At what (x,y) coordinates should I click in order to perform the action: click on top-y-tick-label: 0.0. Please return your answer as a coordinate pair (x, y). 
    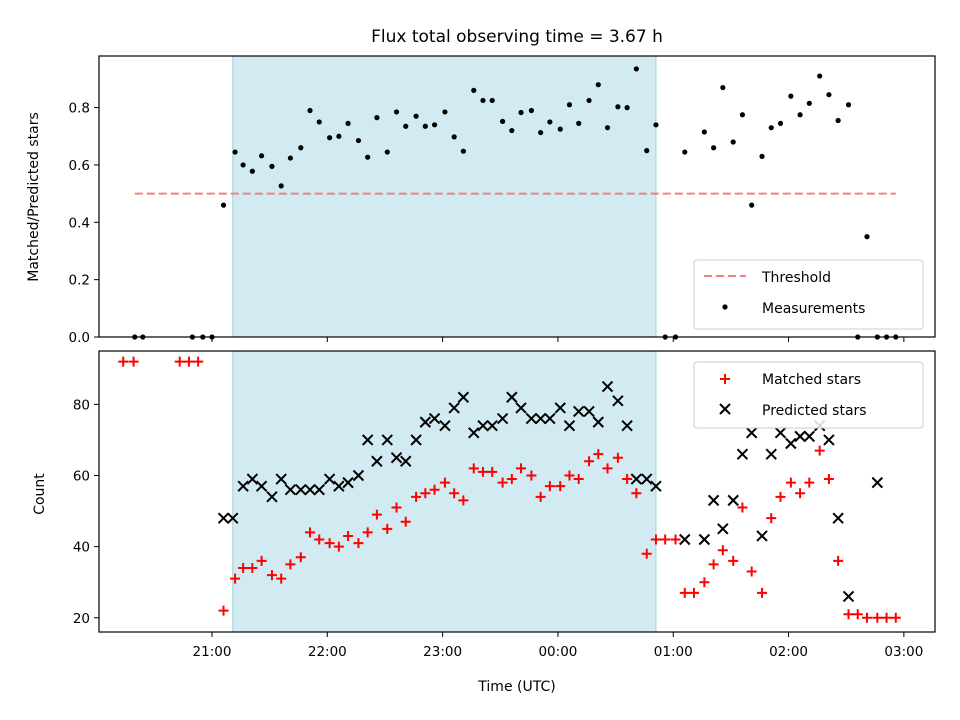
    Looking at the image, I should click on (79, 338).